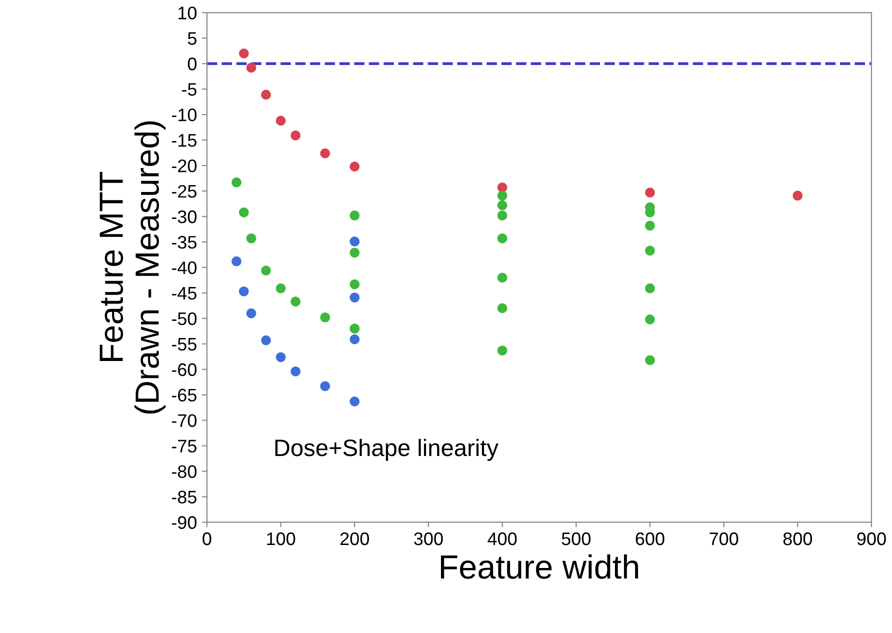  I want to click on y-tick-label: -80, so click(184, 471).